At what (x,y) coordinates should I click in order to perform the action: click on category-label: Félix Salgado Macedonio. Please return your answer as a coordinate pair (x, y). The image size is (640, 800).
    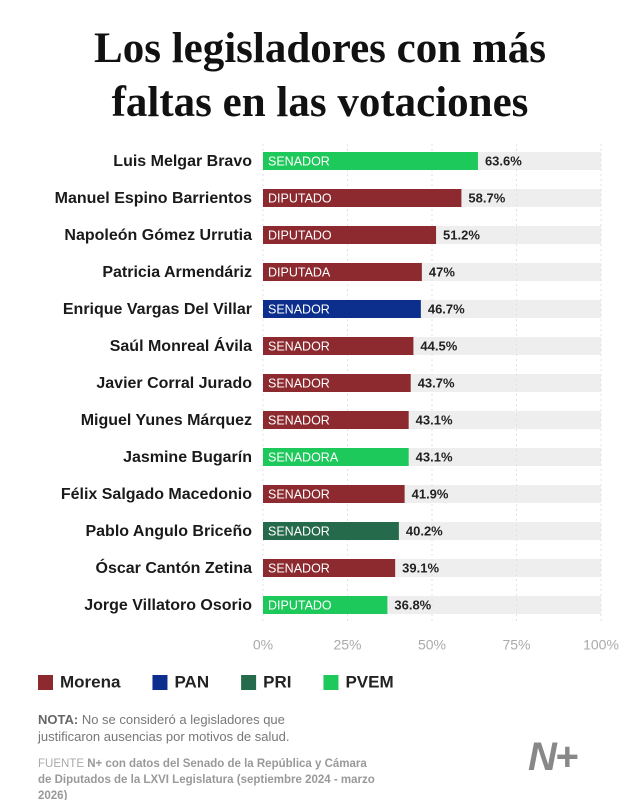
    Looking at the image, I should click on (156, 494).